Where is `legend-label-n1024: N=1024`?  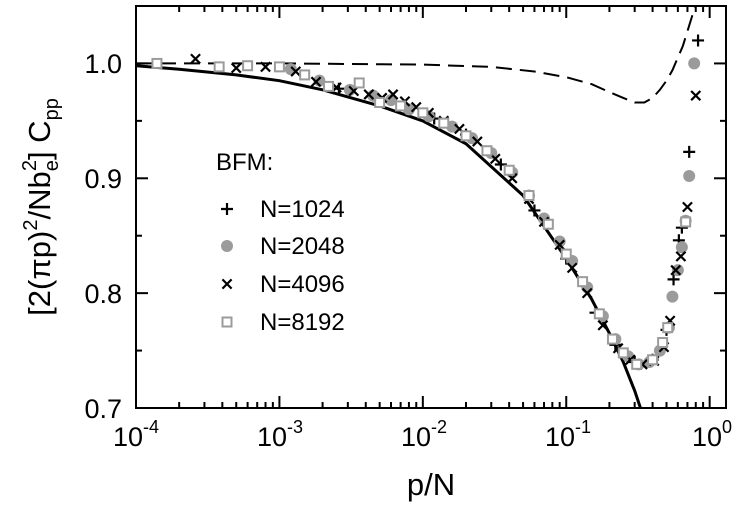
legend-label-n1024: N=1024 is located at coordinates (302, 209).